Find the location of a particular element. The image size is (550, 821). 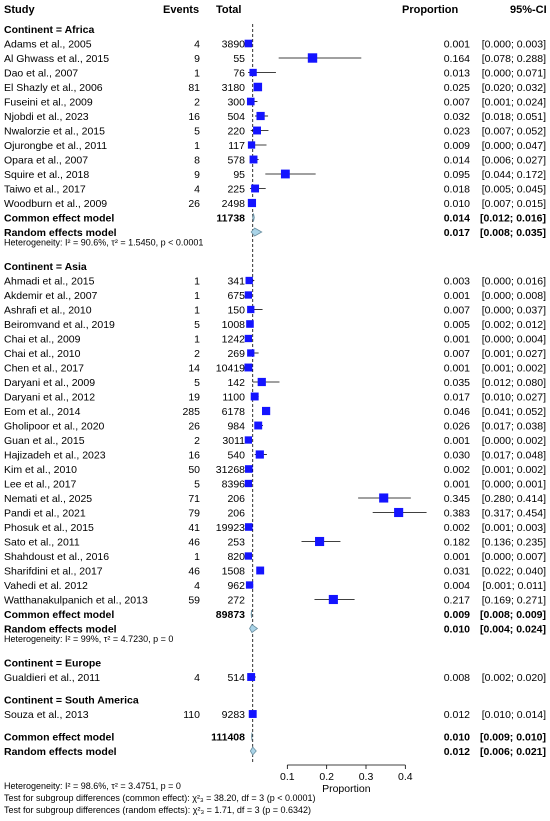

study-ci: [0.022; 0.040] is located at coordinates (514, 572).